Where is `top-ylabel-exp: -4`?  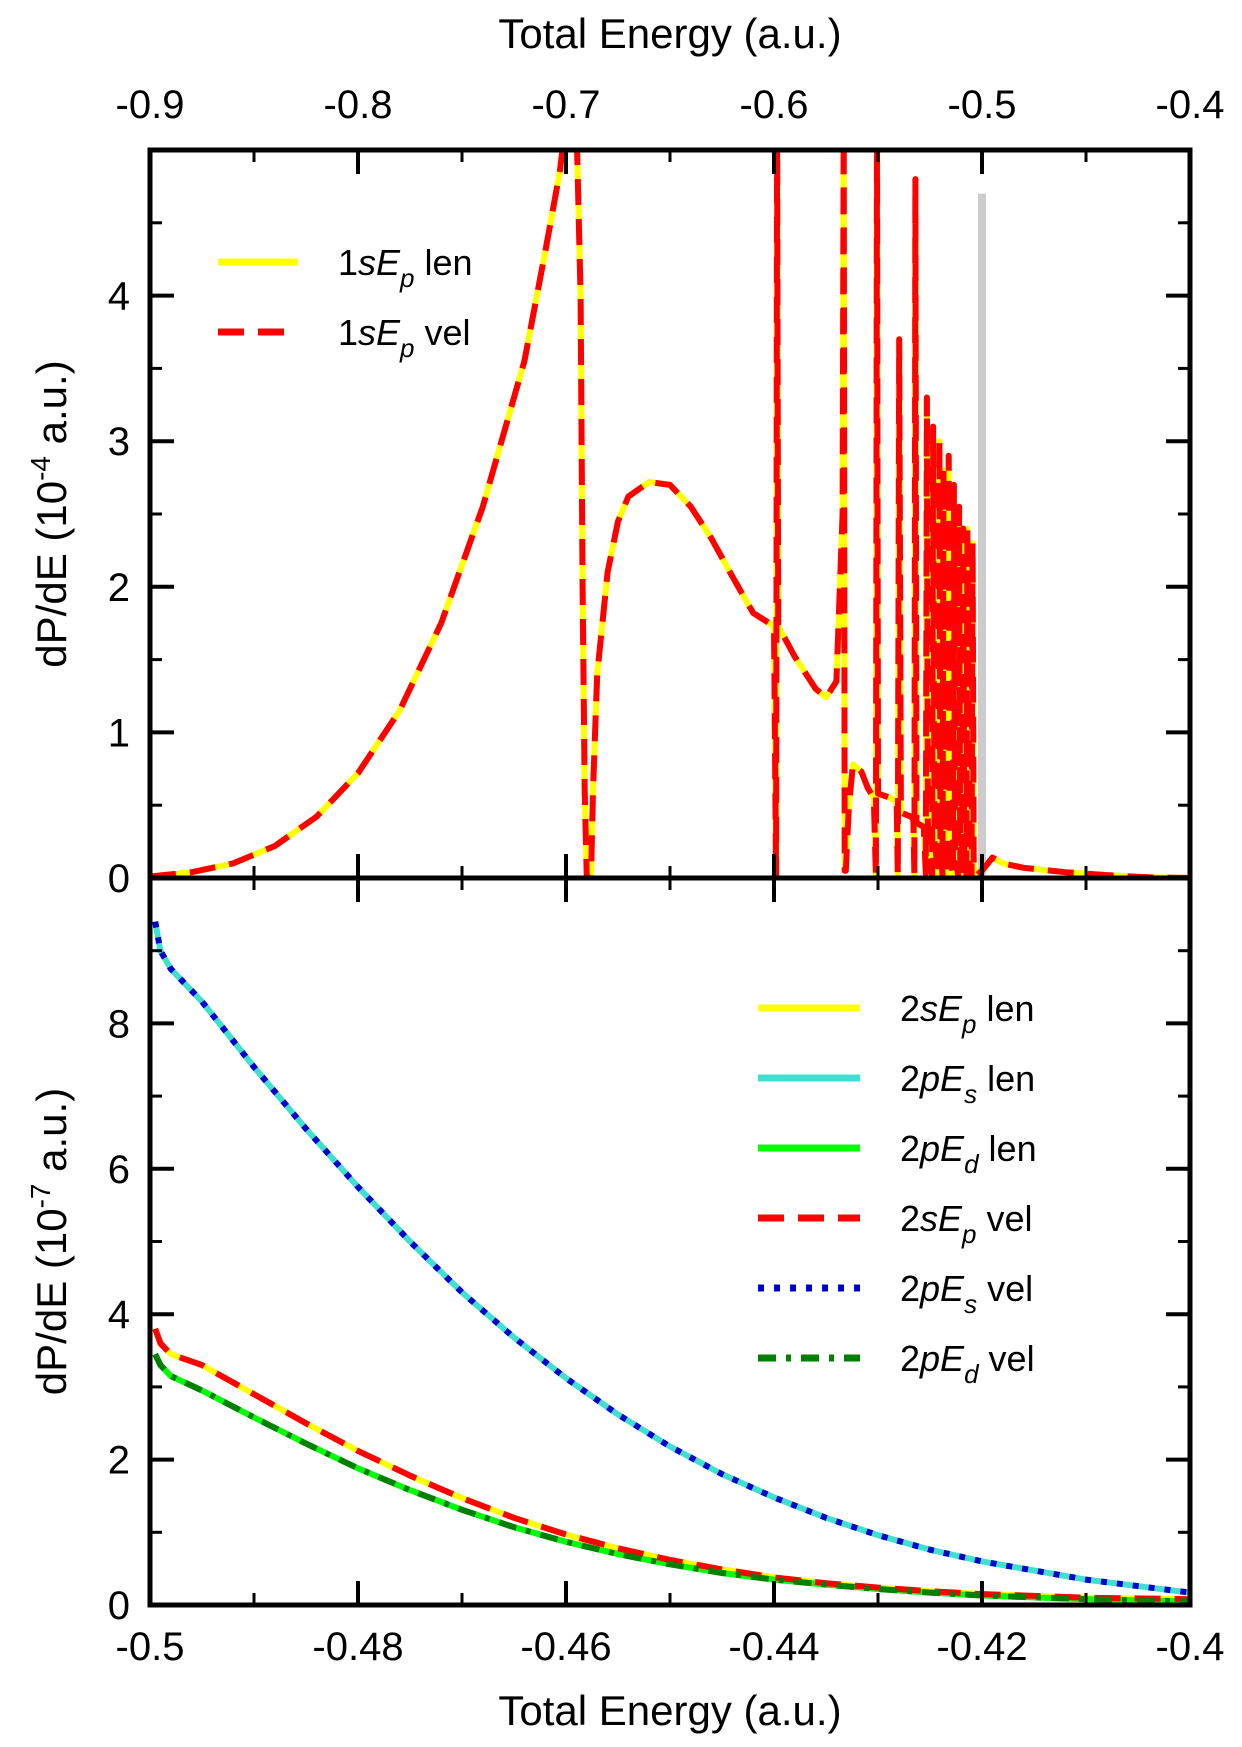
top-ylabel-exp: -4 is located at coordinates (40, 468).